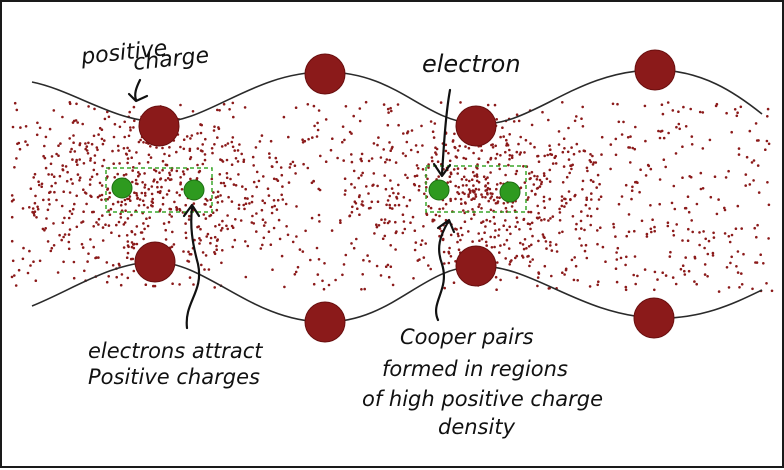  What do you see at coordinates (467, 337) in the screenshot?
I see `label-cooper-line1: Cooper pairs` at bounding box center [467, 337].